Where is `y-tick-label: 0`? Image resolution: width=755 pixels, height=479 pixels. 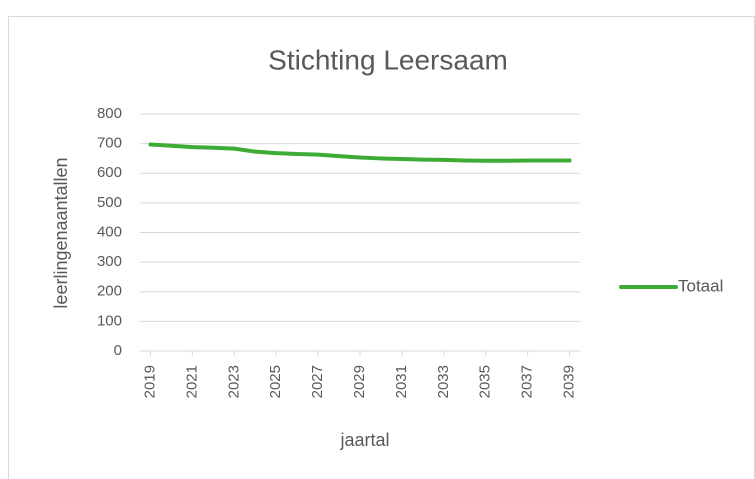 y-tick-label: 0 is located at coordinates (118, 350).